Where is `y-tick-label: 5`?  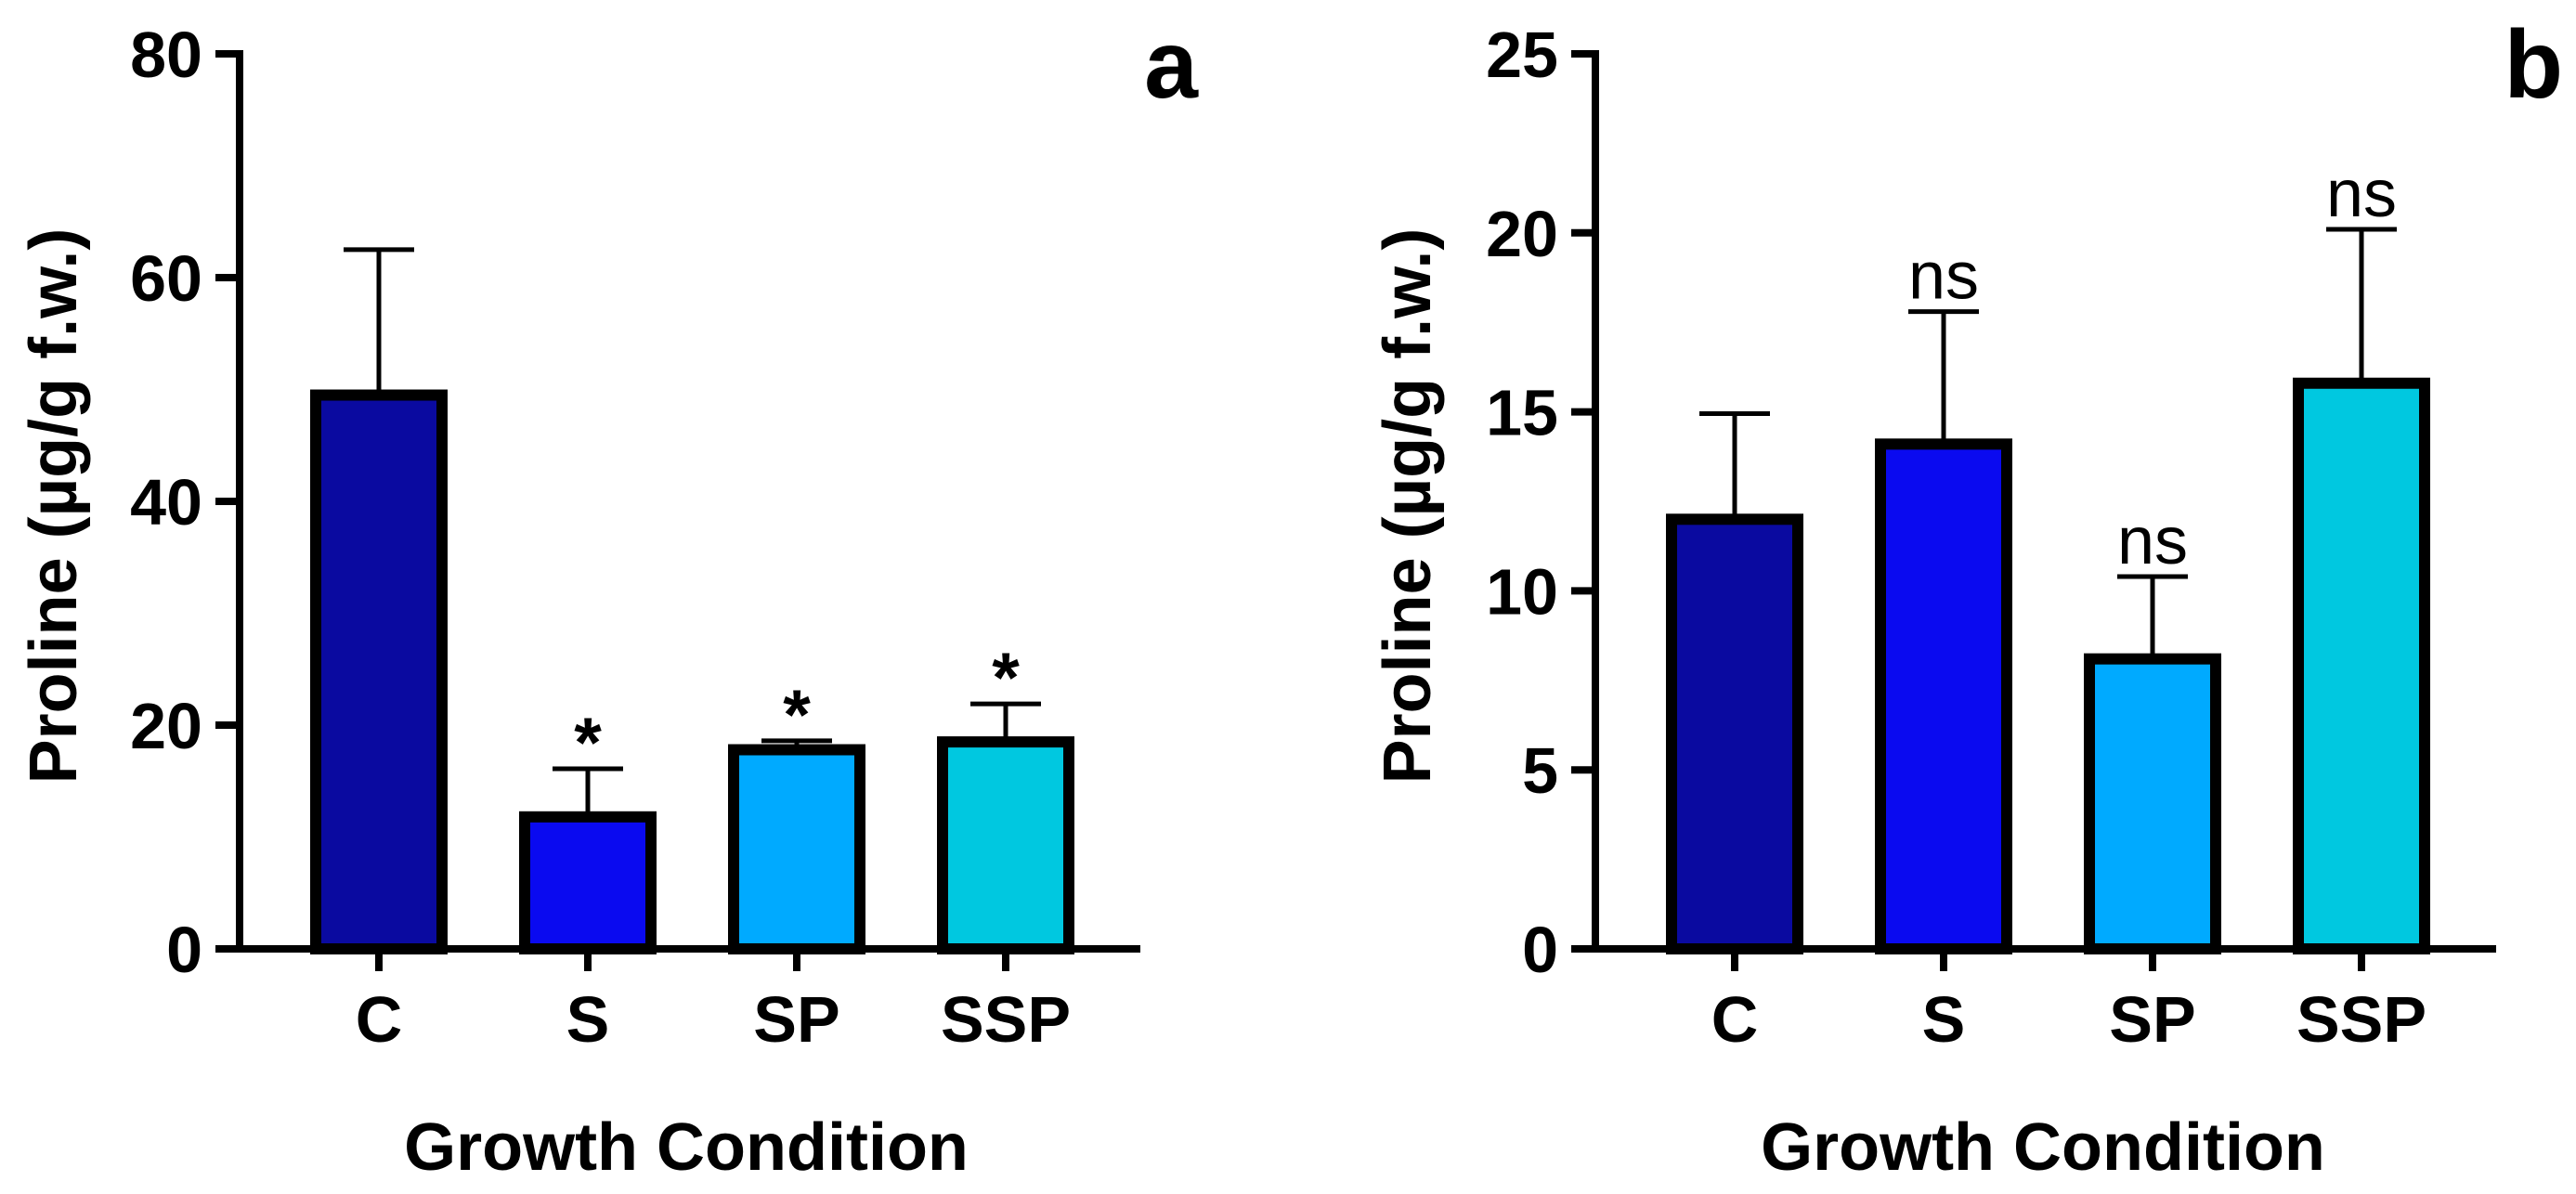
y-tick-label: 5 is located at coordinates (1540, 771).